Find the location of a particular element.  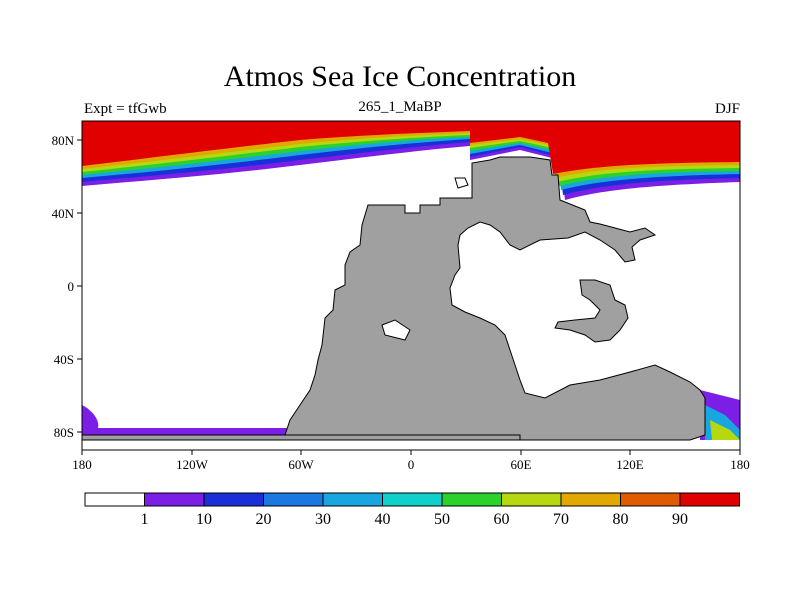

y-tick-label: 40N is located at coordinates (63, 213).